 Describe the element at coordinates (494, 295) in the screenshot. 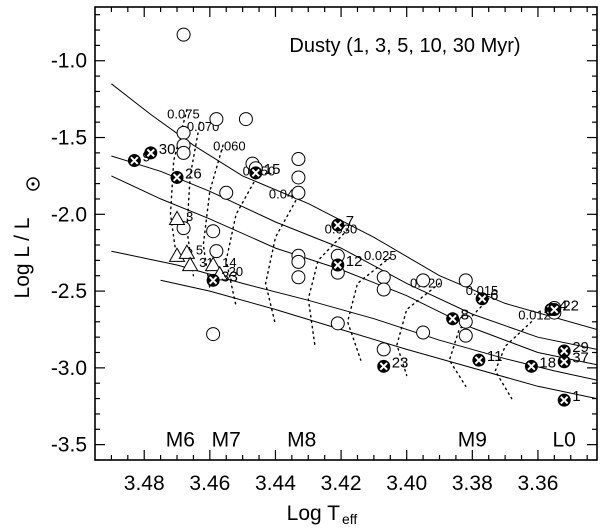

I see `filled-point-label: 6` at that location.